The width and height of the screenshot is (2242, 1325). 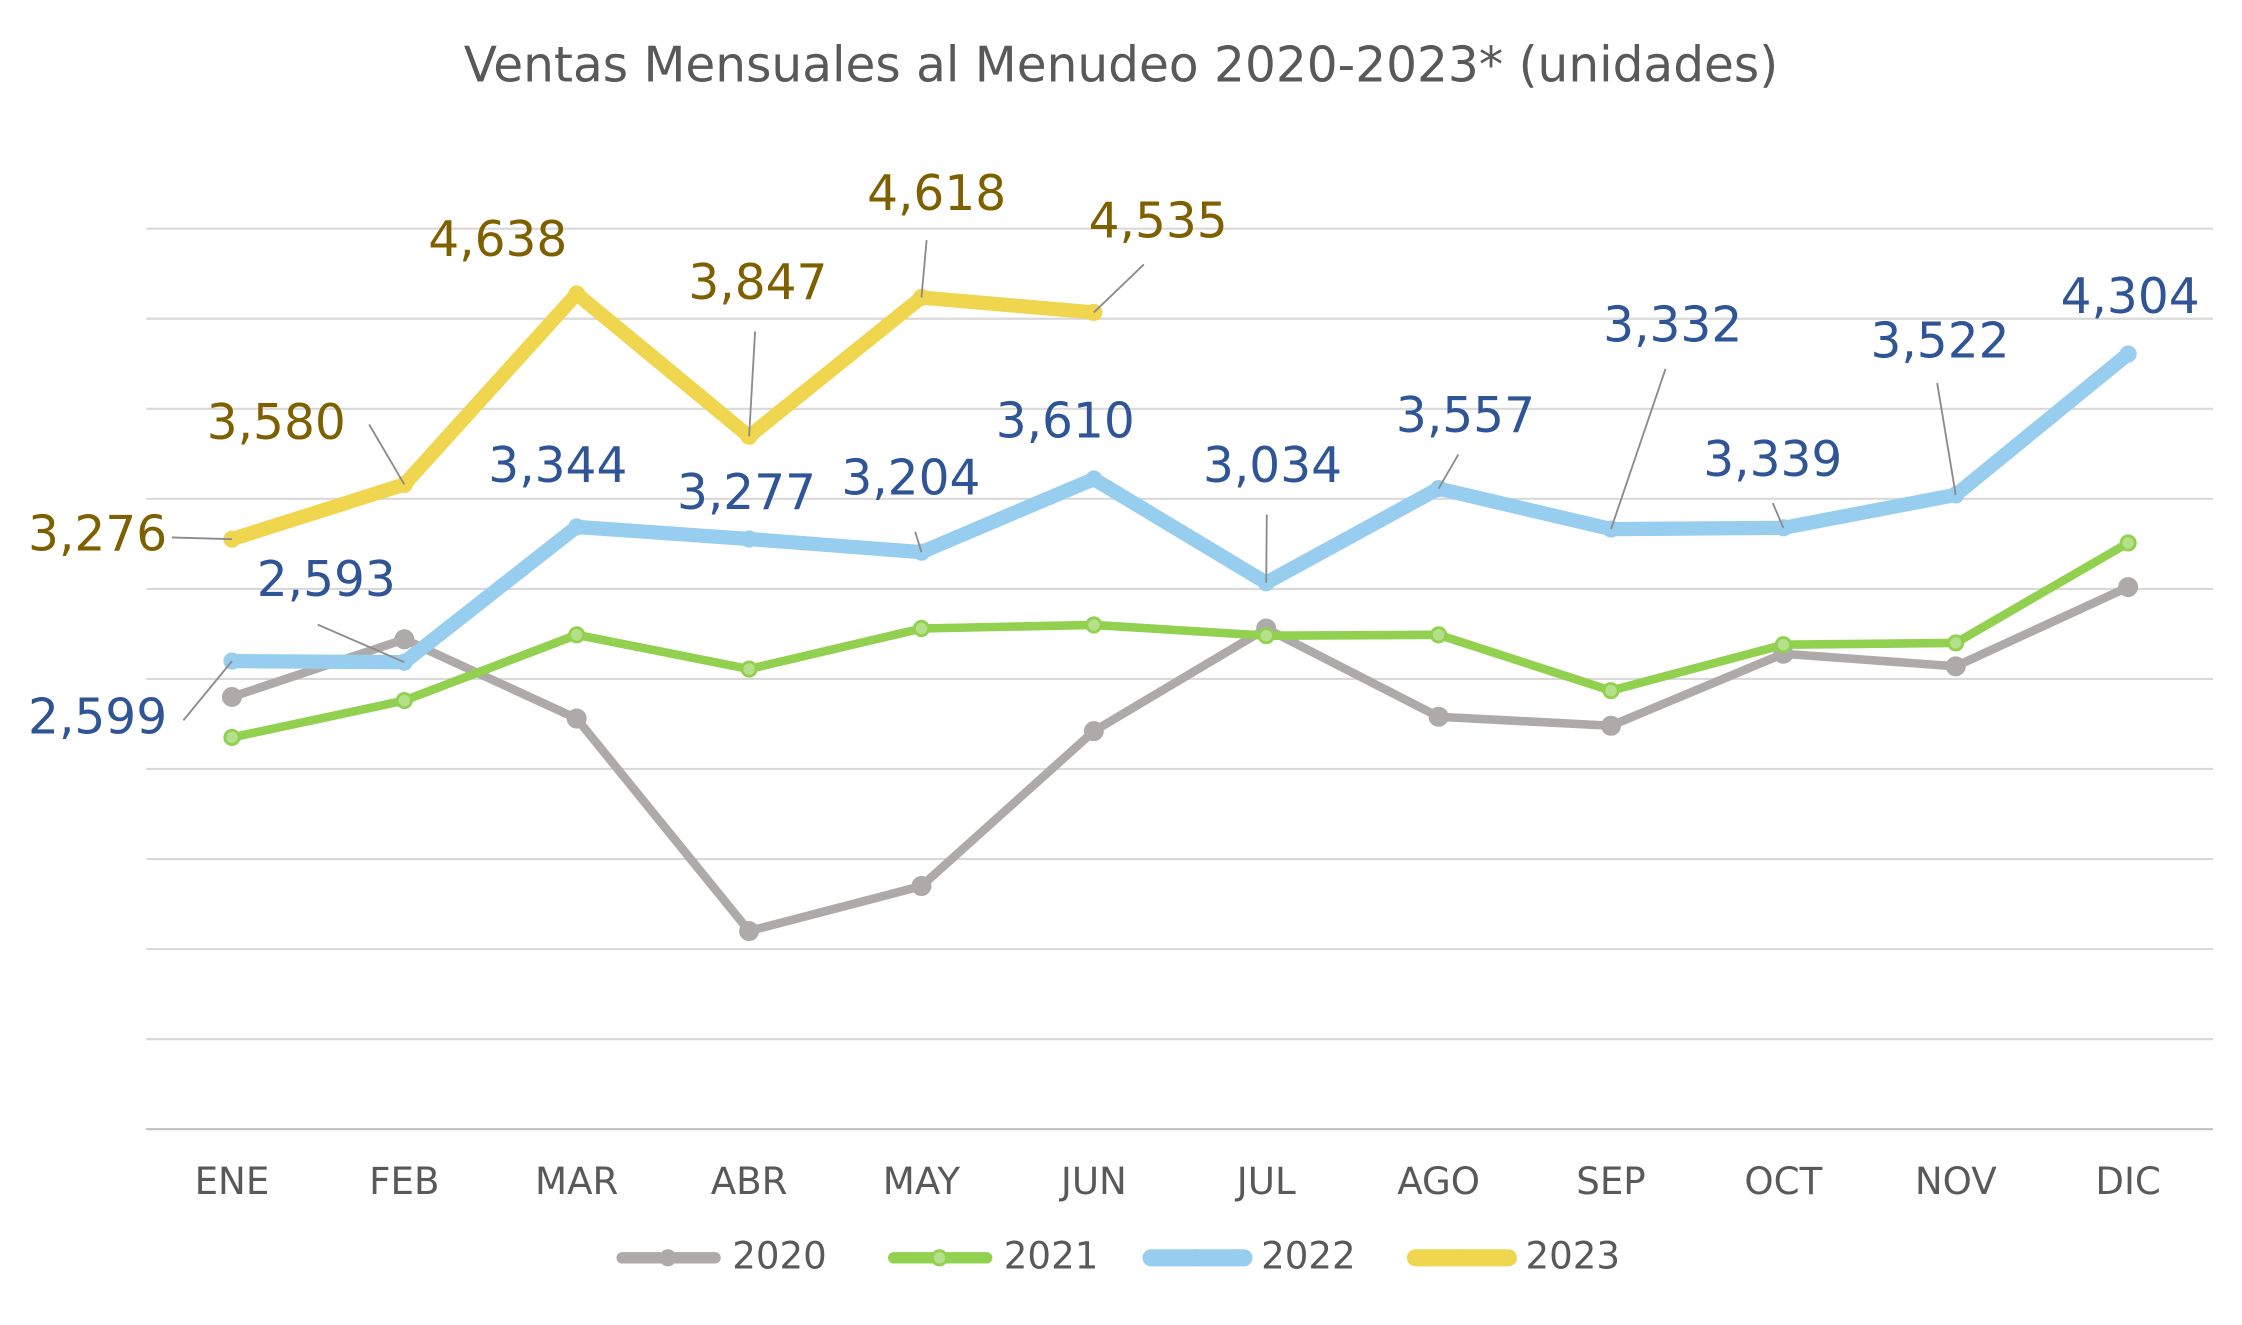 What do you see at coordinates (97, 534) in the screenshot?
I see `data-label: 3,276` at bounding box center [97, 534].